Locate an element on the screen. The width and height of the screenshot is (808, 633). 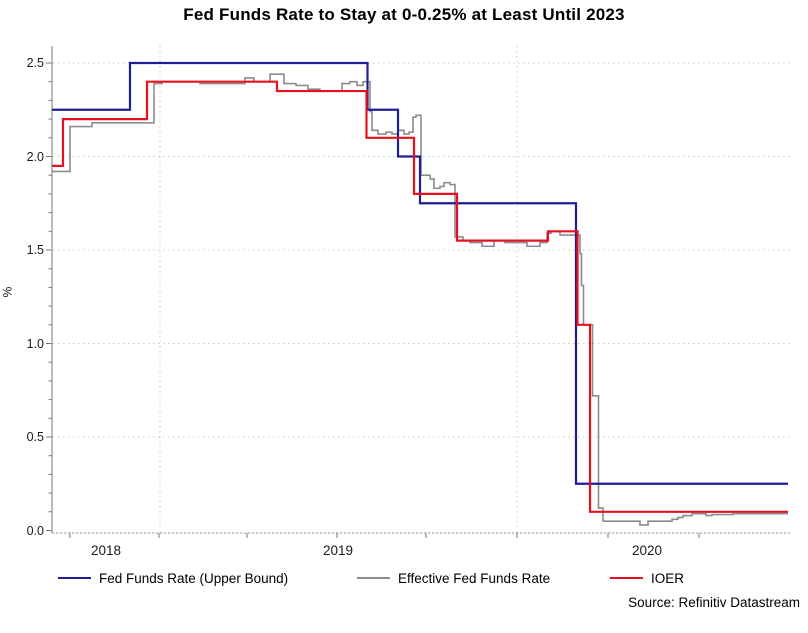
x-tick-label-2018: 2018 is located at coordinates (106, 550).